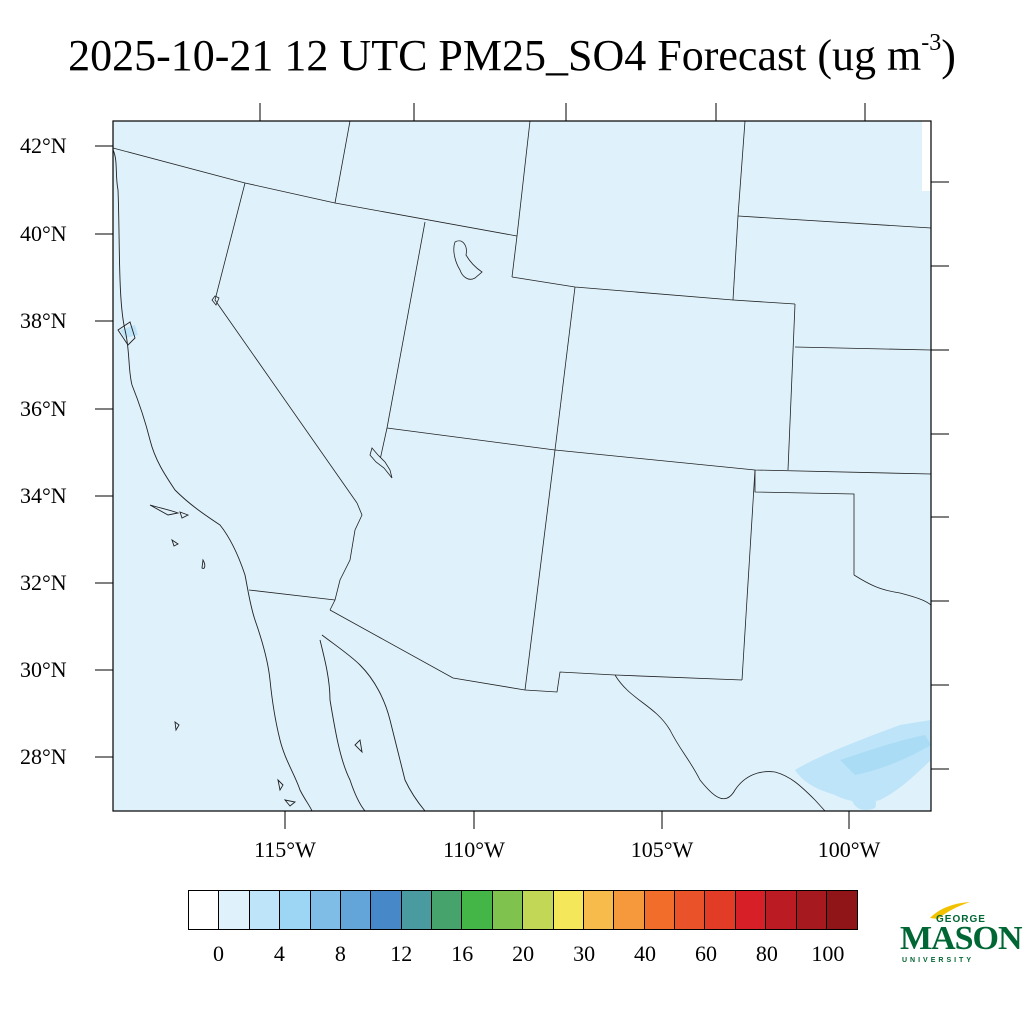 Image resolution: width=1024 pixels, height=1024 pixels. I want to click on lat-label-32n: 32°N, so click(43, 582).